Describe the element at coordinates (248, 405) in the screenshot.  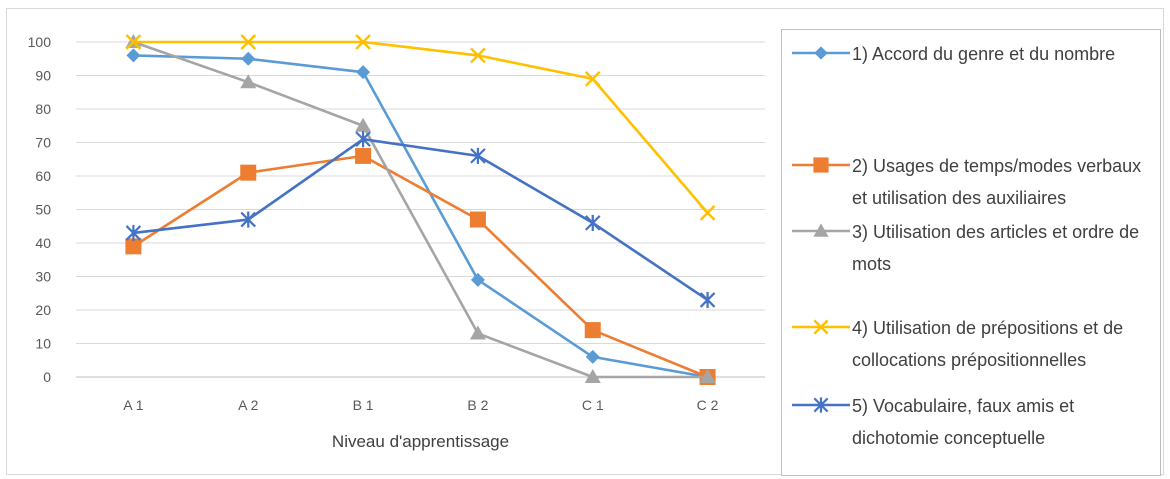
I see `x-tick-label-1: A 2` at that location.